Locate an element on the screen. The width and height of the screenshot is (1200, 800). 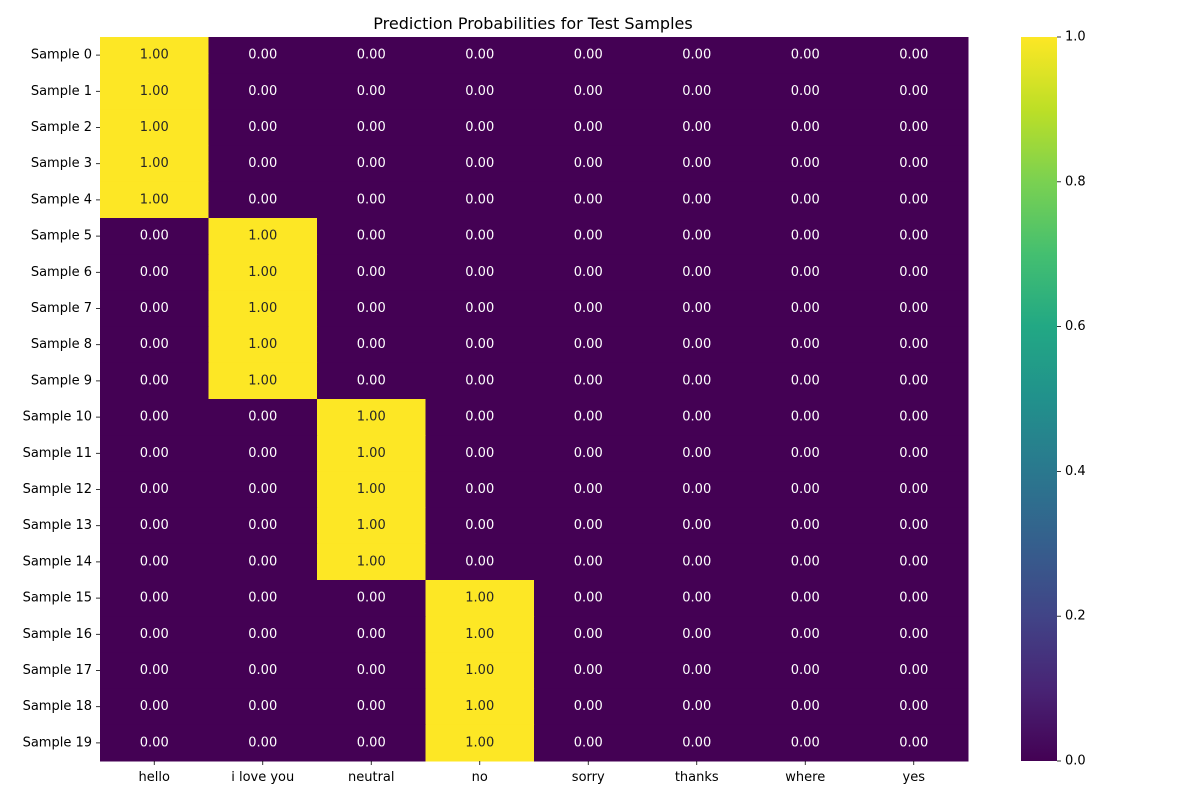
y-tick-label: Sample 18 is located at coordinates (57, 706).